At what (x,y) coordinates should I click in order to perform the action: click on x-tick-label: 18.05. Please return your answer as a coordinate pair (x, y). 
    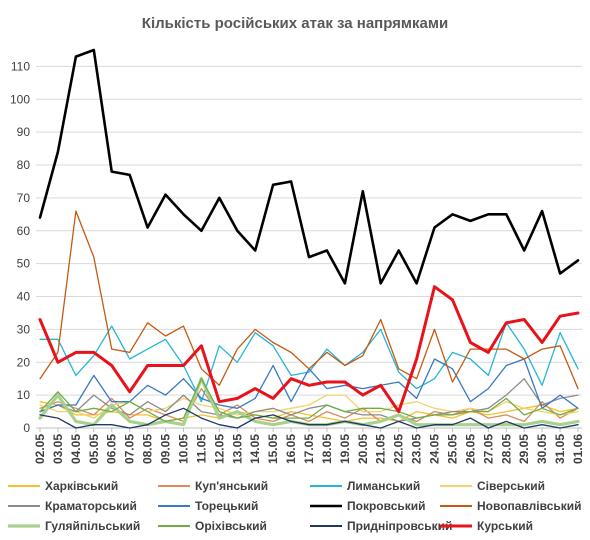
    Looking at the image, I should click on (327, 449).